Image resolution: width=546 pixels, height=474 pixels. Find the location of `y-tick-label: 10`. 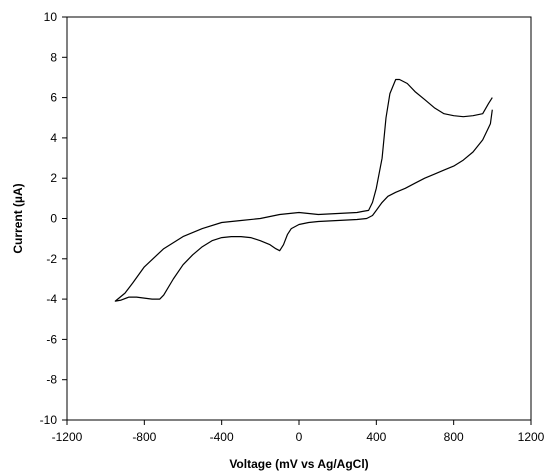

y-tick-label: 10 is located at coordinates (51, 17).